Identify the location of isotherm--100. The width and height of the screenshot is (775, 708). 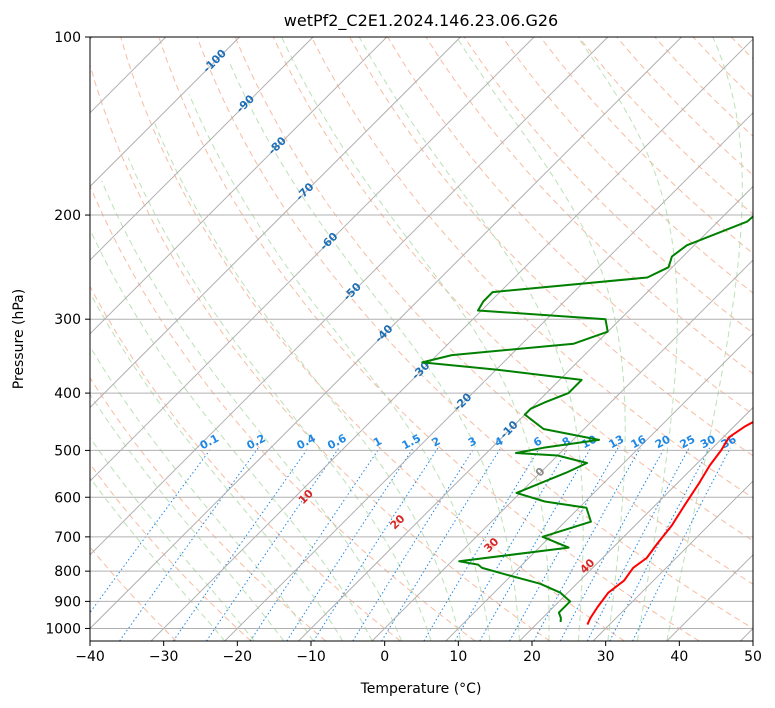
(165, 112).